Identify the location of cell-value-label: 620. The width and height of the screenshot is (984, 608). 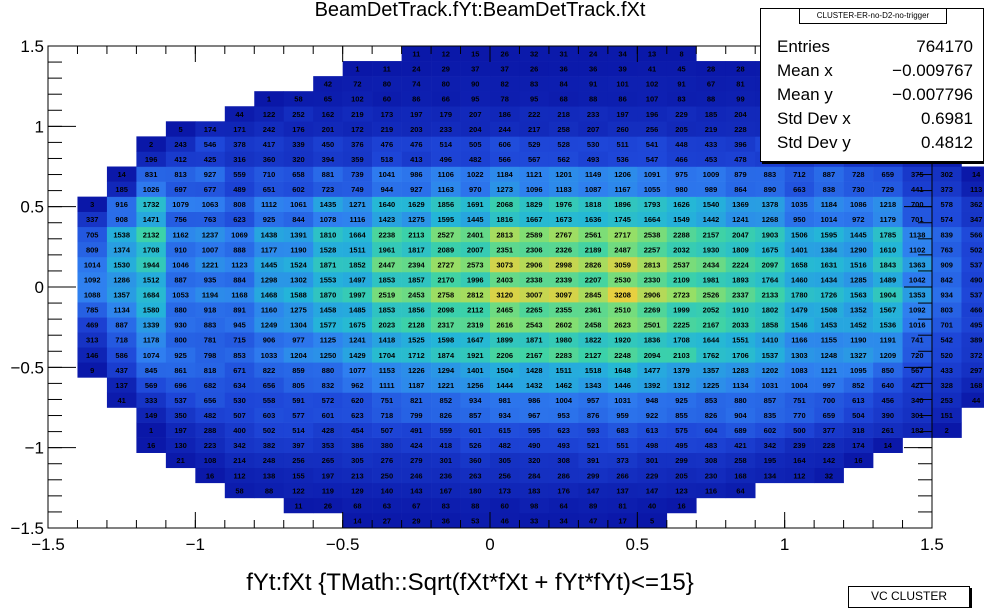
(357, 400).